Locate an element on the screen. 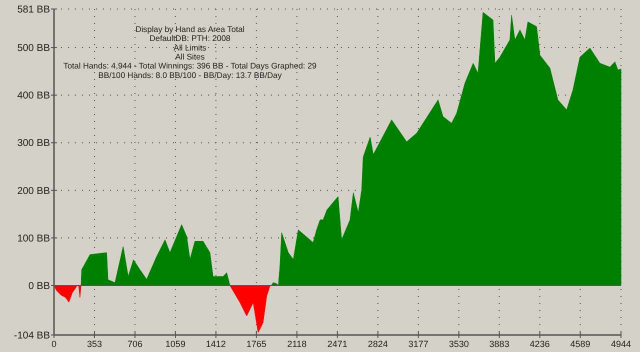  y-tick-label: 200 BB is located at coordinates (33, 191).